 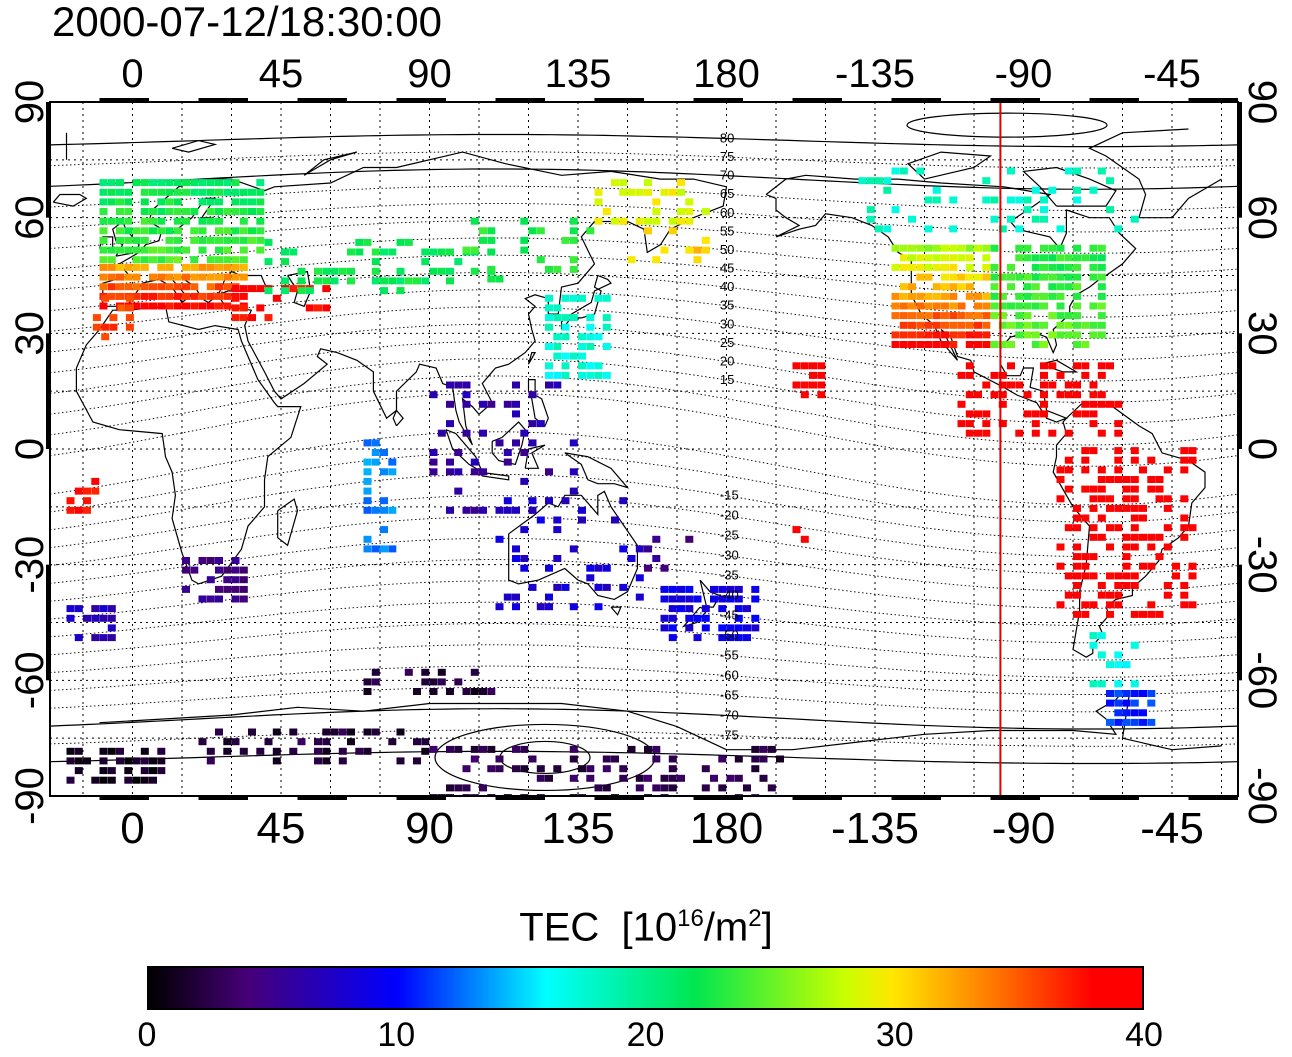 What do you see at coordinates (645, 1035) in the screenshot?
I see `colorbar-tick-label: 20` at bounding box center [645, 1035].